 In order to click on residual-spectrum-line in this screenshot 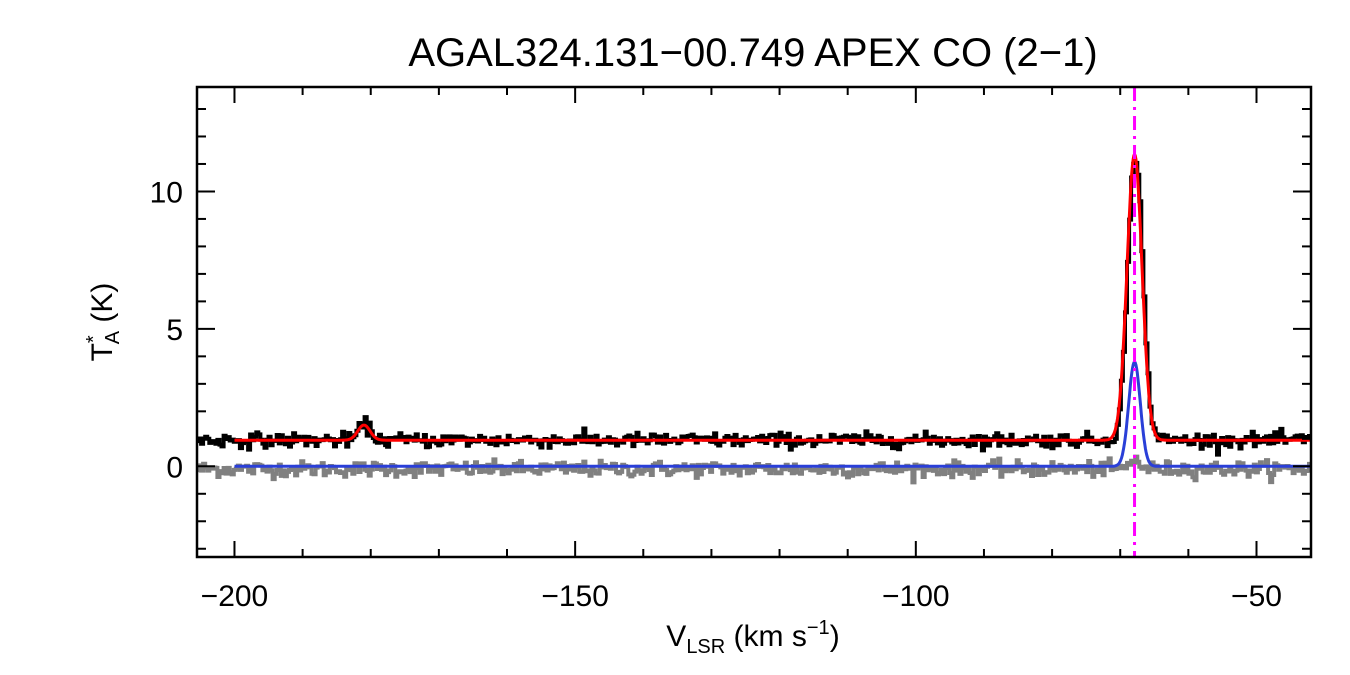, I will do `click(754, 469)`.